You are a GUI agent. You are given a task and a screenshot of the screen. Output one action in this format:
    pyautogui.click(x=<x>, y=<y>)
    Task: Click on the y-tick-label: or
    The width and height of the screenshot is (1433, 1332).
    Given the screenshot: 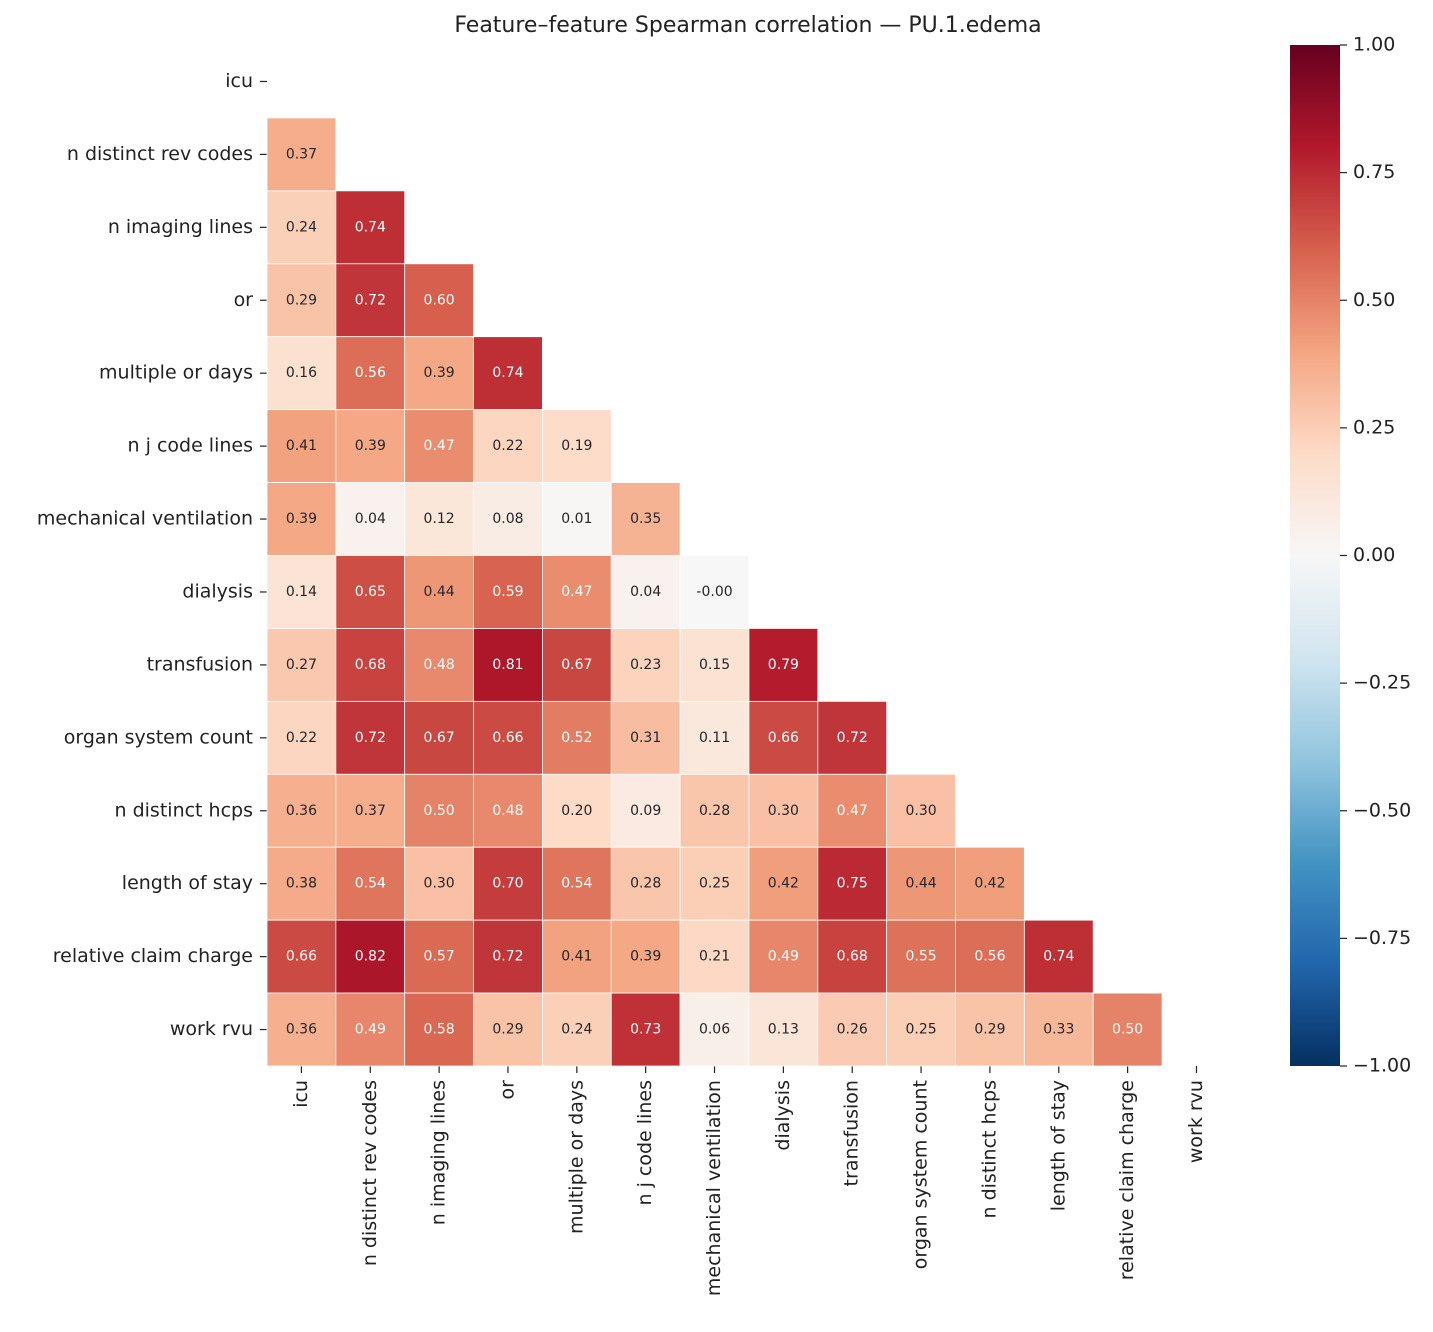 What is the action you would take?
    pyautogui.click(x=244, y=300)
    